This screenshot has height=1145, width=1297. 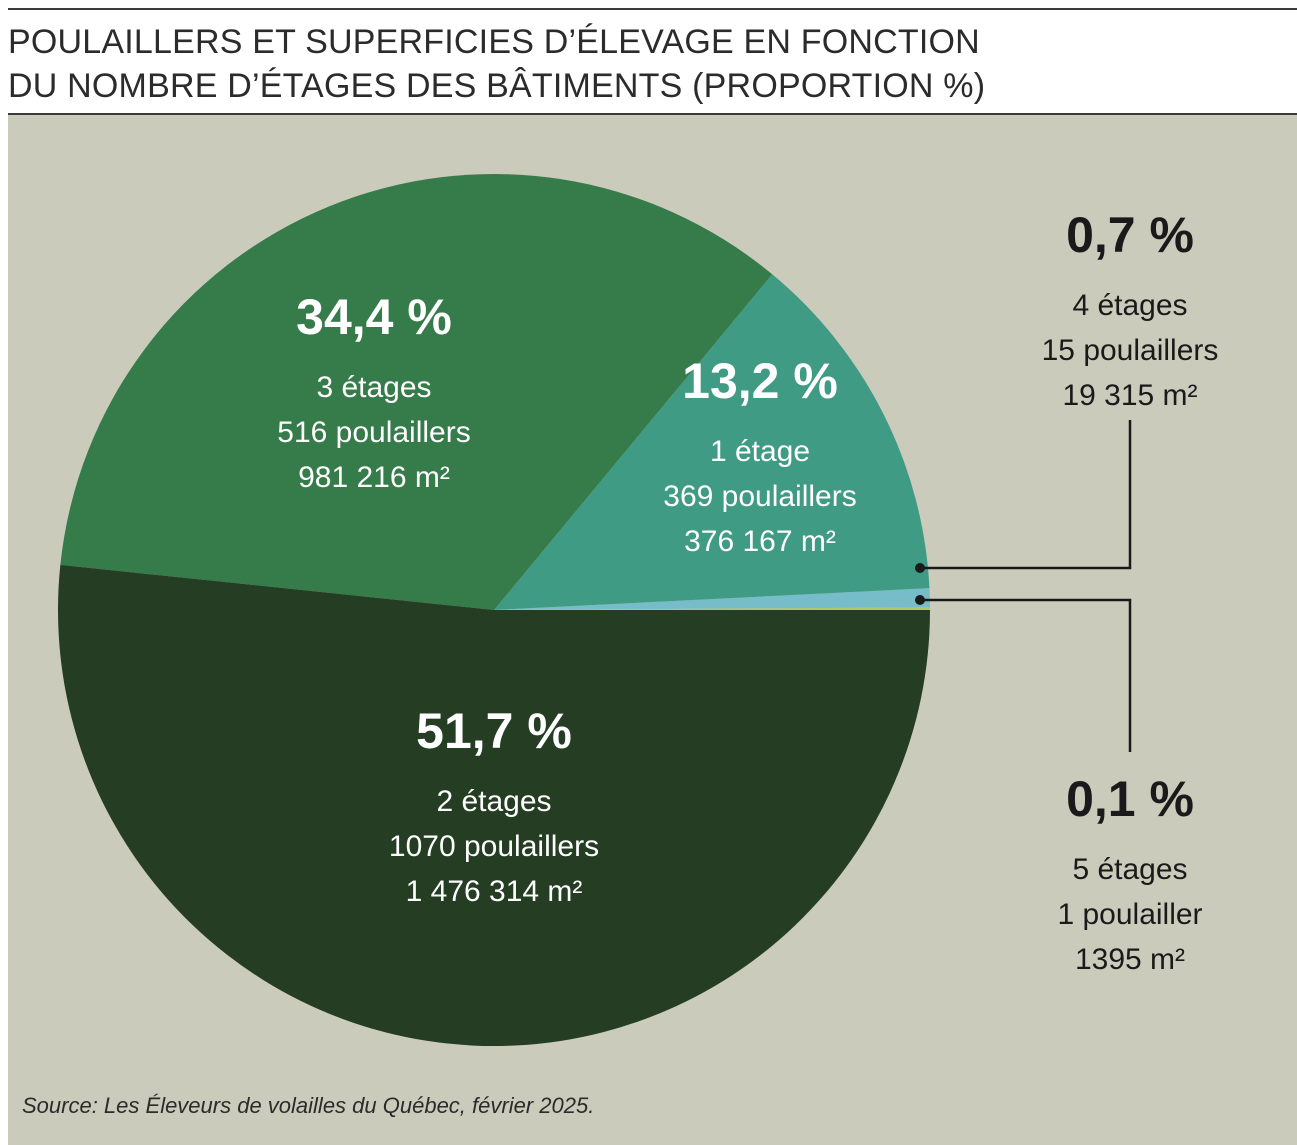 What do you see at coordinates (1130, 959) in the screenshot?
I see `area-label: 1395 m²` at bounding box center [1130, 959].